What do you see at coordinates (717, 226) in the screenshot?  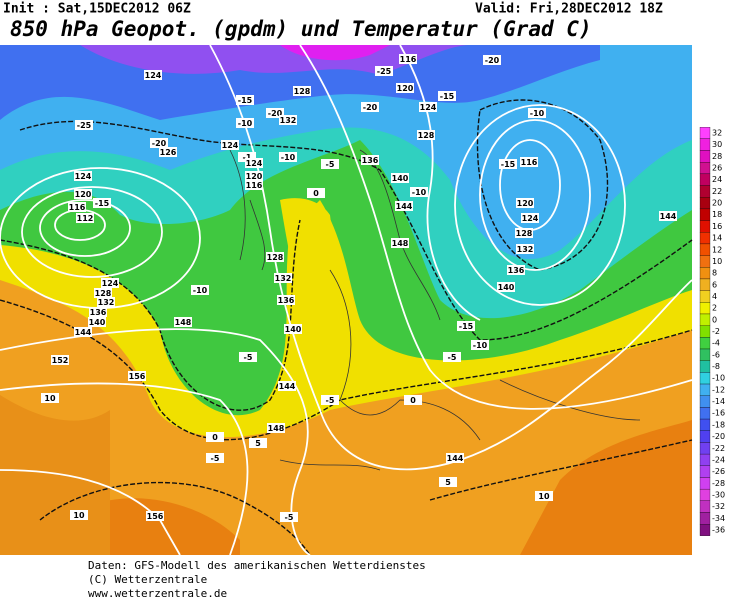 I see `colorbar-label: 16` at bounding box center [717, 226].